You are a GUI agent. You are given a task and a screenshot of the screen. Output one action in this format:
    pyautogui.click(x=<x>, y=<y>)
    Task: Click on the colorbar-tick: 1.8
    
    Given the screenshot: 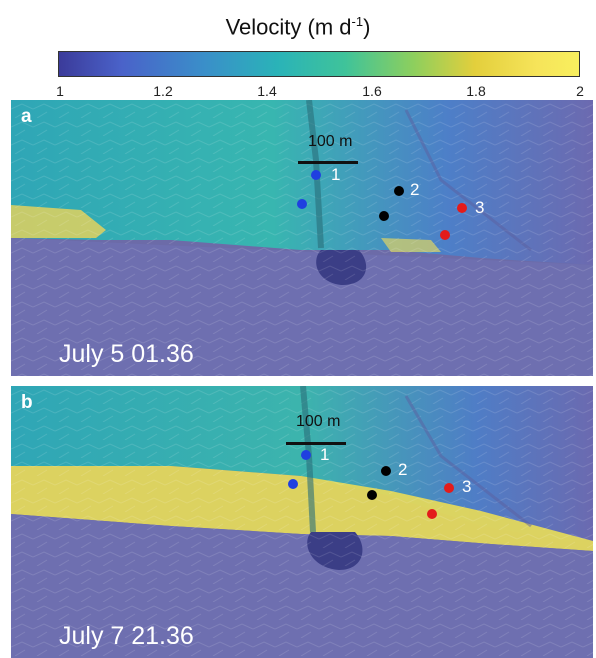 What is the action you would take?
    pyautogui.click(x=476, y=91)
    